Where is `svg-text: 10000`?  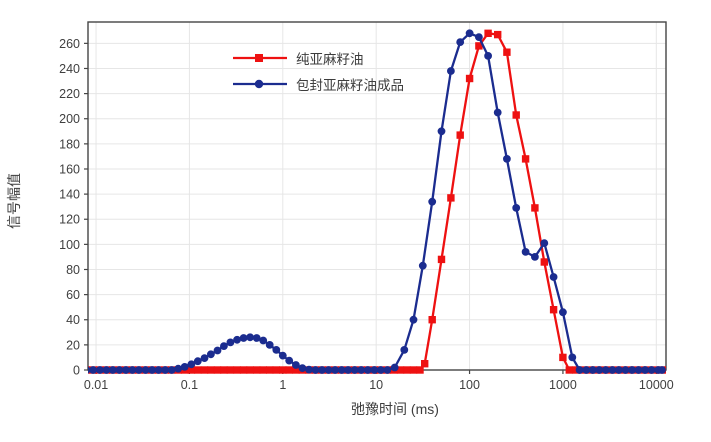 svg-text: 10000 is located at coordinates (656, 385).